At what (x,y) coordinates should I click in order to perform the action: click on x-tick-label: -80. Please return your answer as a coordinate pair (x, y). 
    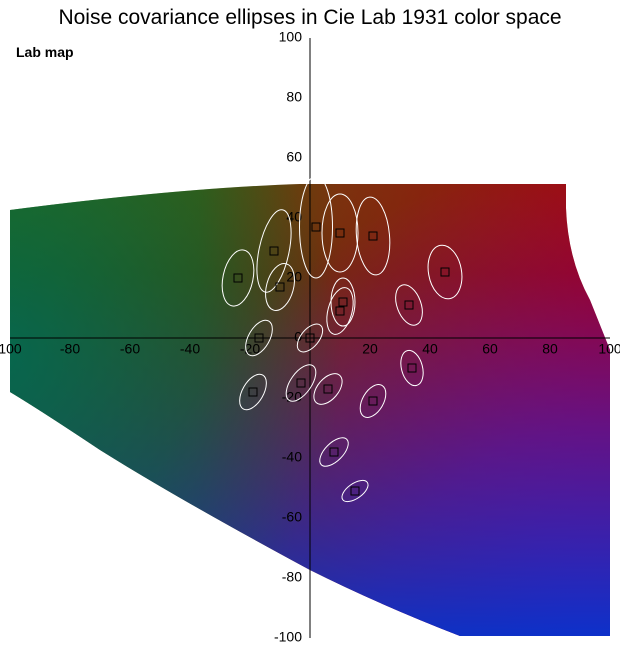
    Looking at the image, I should click on (70, 348).